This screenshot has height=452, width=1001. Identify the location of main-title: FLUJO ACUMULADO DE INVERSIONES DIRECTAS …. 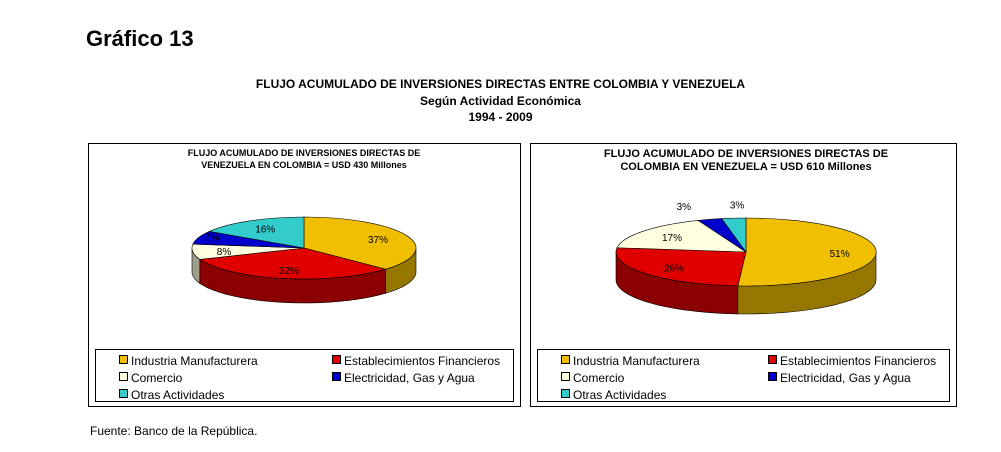
(500, 84).